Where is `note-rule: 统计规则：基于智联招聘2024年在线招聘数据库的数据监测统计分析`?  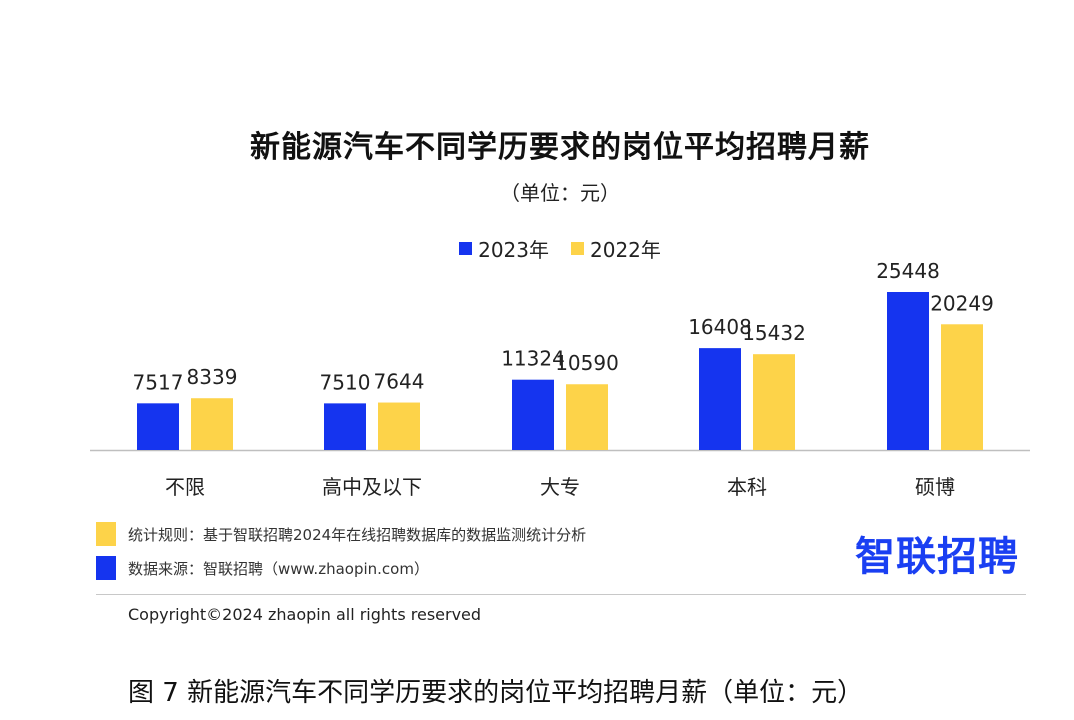 note-rule: 统计规则：基于智联招聘2024年在线招聘数据库的数据监测统计分析 is located at coordinates (341, 534).